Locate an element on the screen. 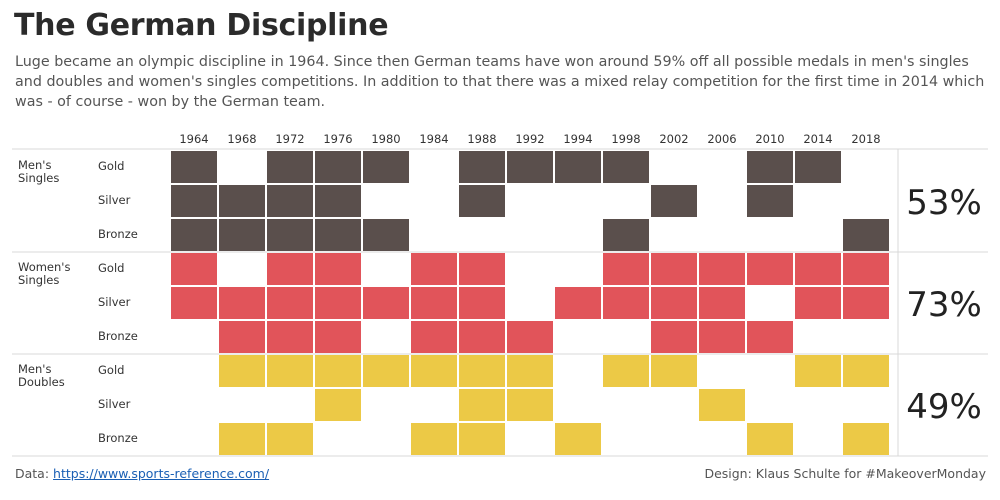  chart-title: The German Discipline is located at coordinates (201, 25).